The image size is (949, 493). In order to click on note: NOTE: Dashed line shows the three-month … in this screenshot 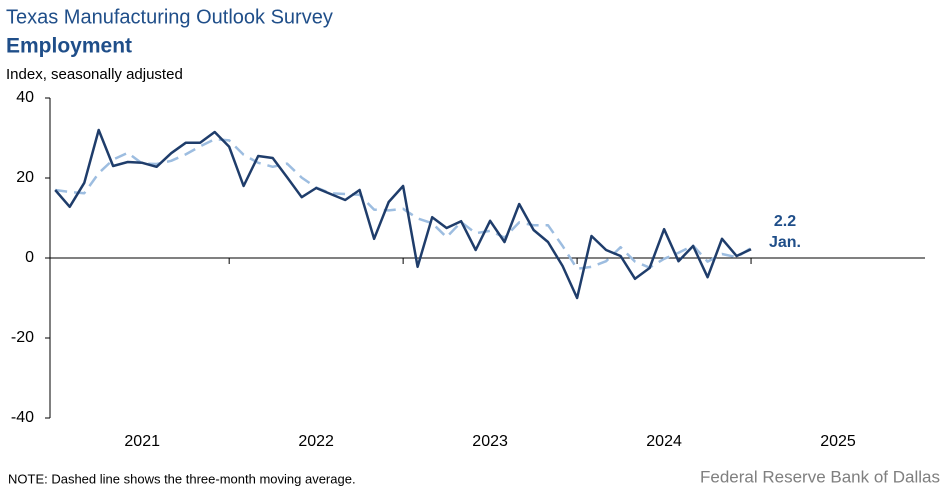, I will do `click(182, 478)`.